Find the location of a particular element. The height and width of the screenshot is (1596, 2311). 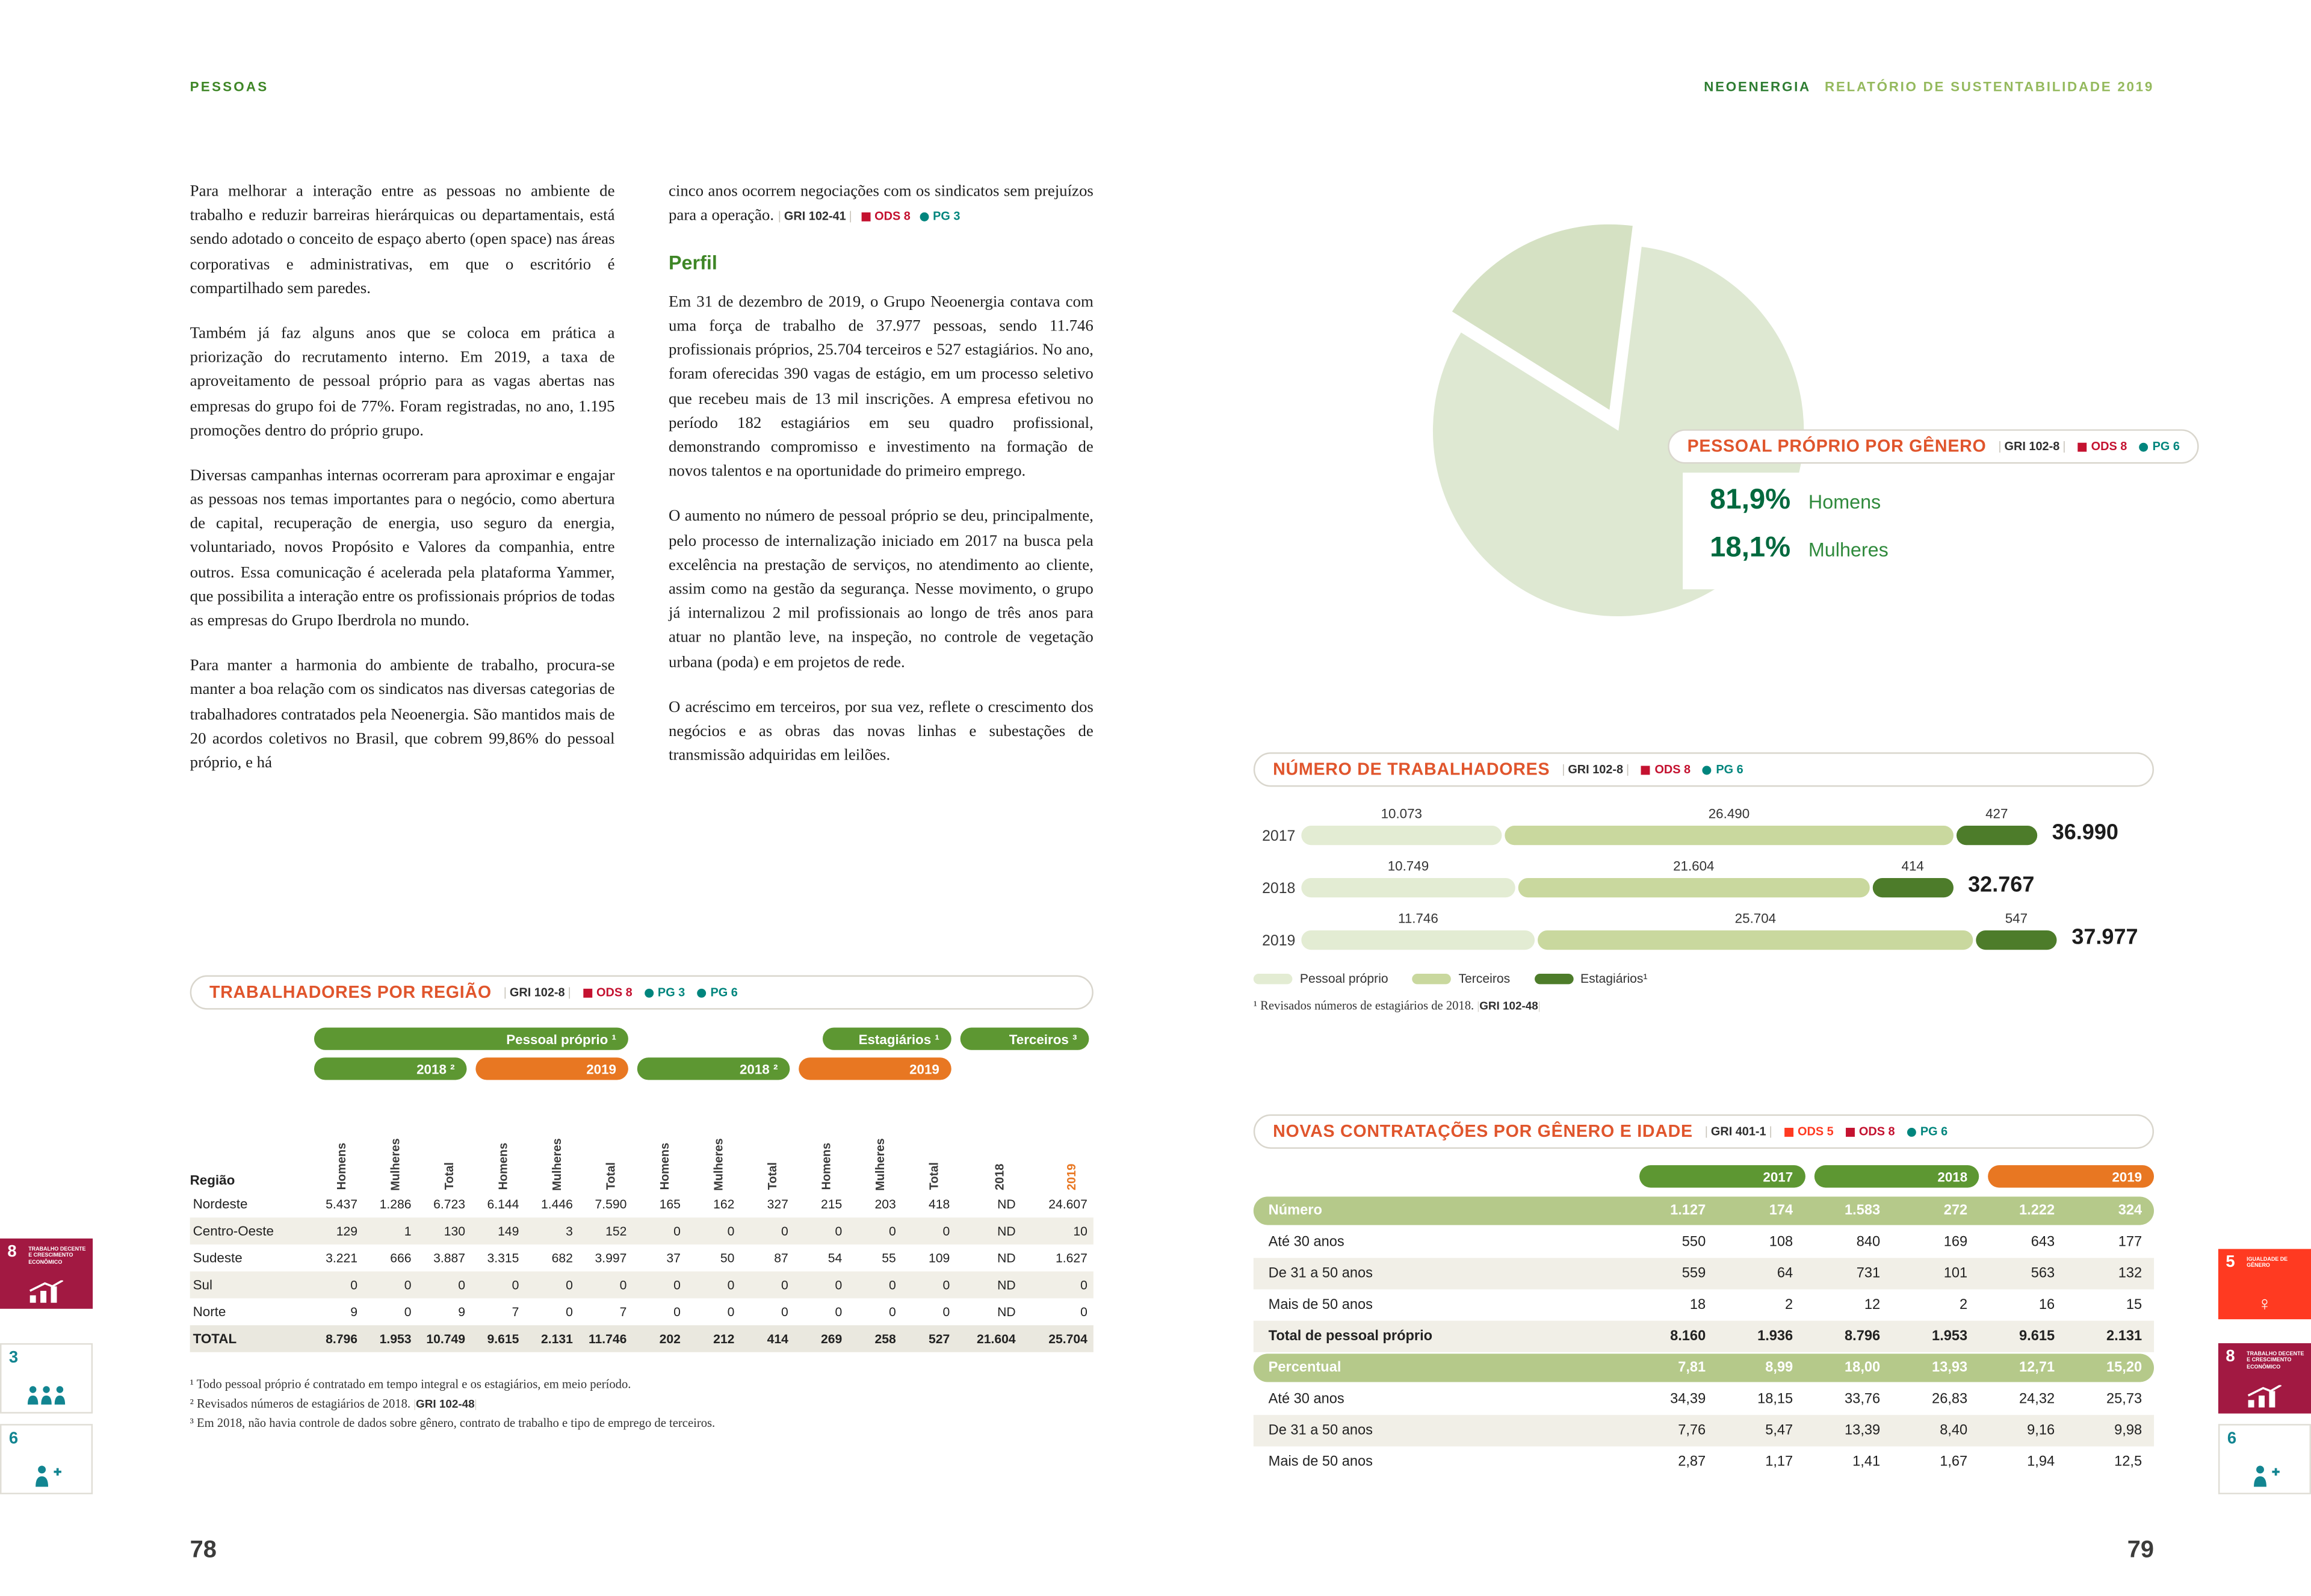

page-number-left: 78 is located at coordinates (203, 1551).